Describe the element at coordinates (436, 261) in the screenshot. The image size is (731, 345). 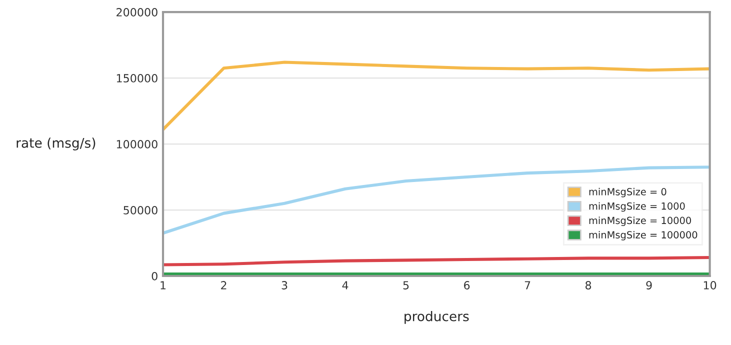
I see `line-series` at that location.